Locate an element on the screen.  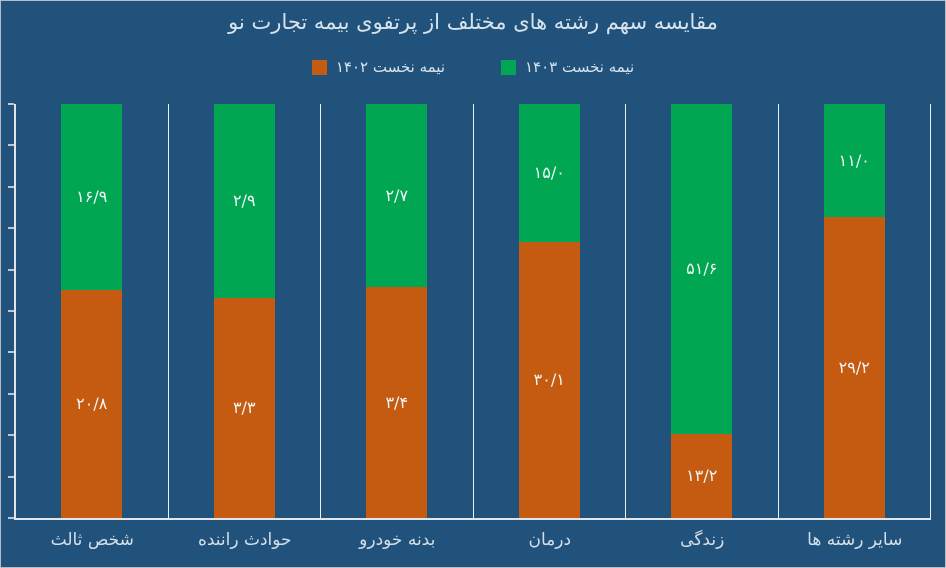
legend-label: نیمه نخست ۱۴۰۲ is located at coordinates (390, 67).